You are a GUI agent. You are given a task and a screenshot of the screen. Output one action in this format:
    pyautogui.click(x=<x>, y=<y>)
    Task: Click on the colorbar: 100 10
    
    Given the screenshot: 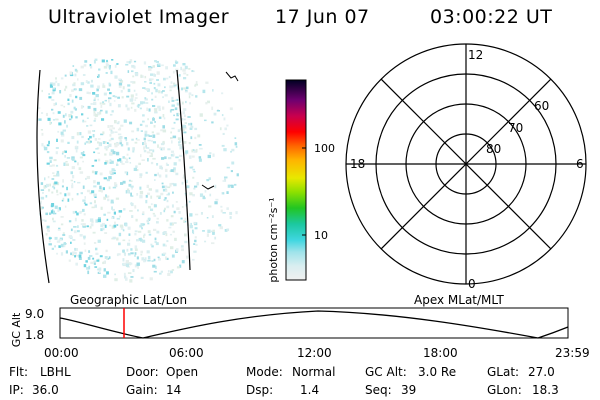 What is the action you would take?
    pyautogui.click(x=310, y=180)
    